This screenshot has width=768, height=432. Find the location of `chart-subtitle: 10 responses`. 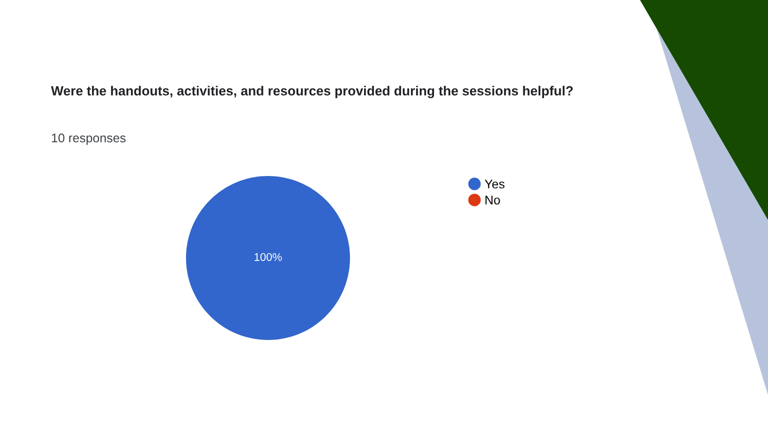

chart-subtitle: 10 responses is located at coordinates (89, 139).